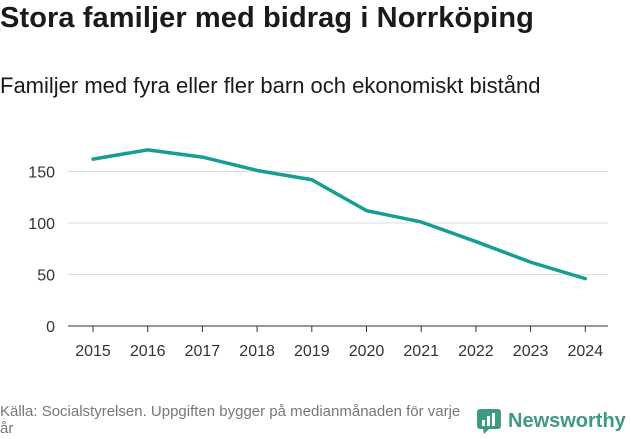  What do you see at coordinates (586, 351) in the screenshot?
I see `x-tick-label: 2024` at bounding box center [586, 351].